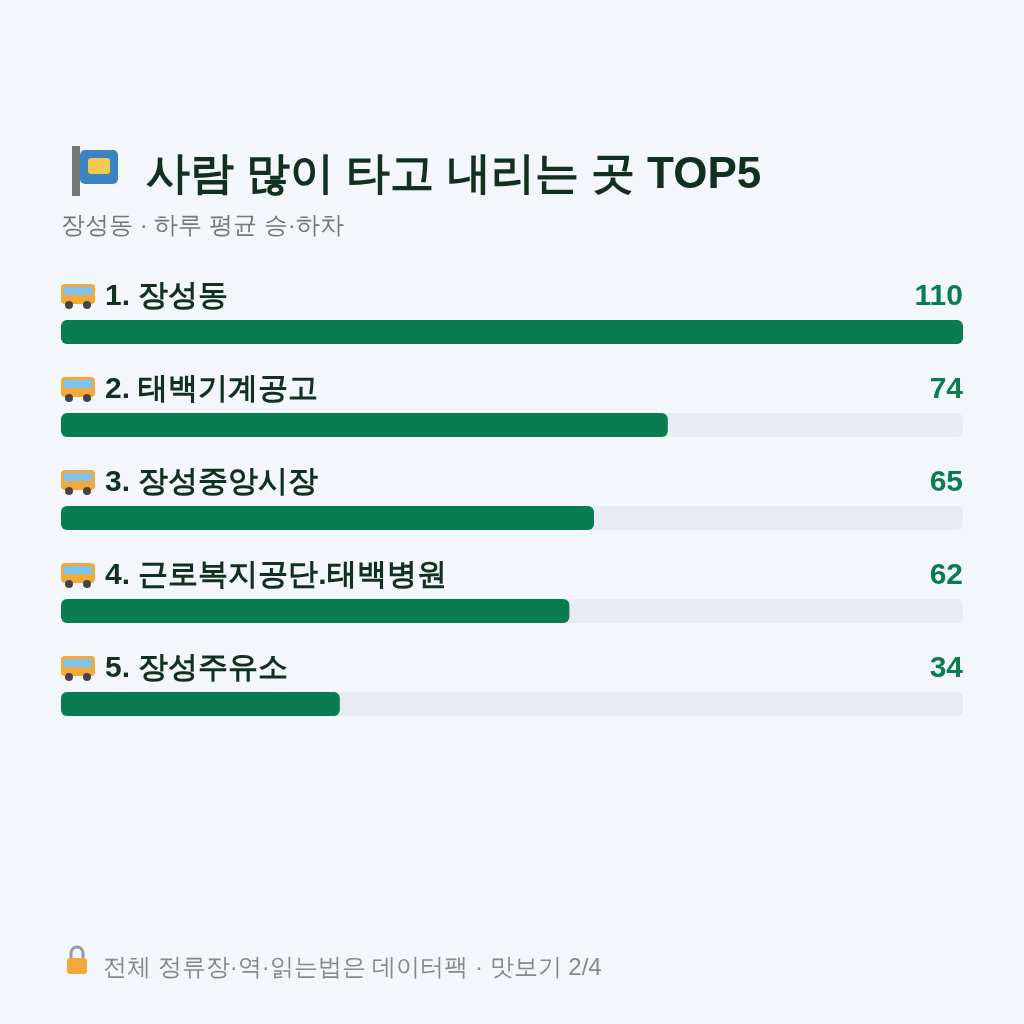 The width and height of the screenshot is (1024, 1024). Describe the element at coordinates (276, 573) in the screenshot. I see `y-tick-label: 4. 근로복지공단.태백병원` at that location.